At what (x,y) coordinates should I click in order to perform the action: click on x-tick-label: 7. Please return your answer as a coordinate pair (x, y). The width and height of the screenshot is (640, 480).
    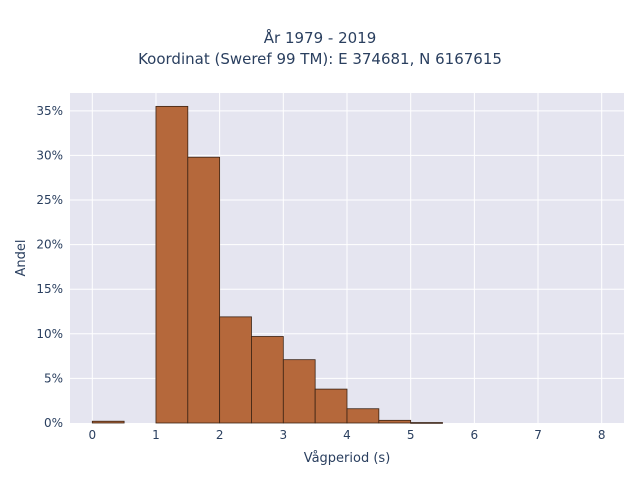
    Looking at the image, I should click on (538, 435).